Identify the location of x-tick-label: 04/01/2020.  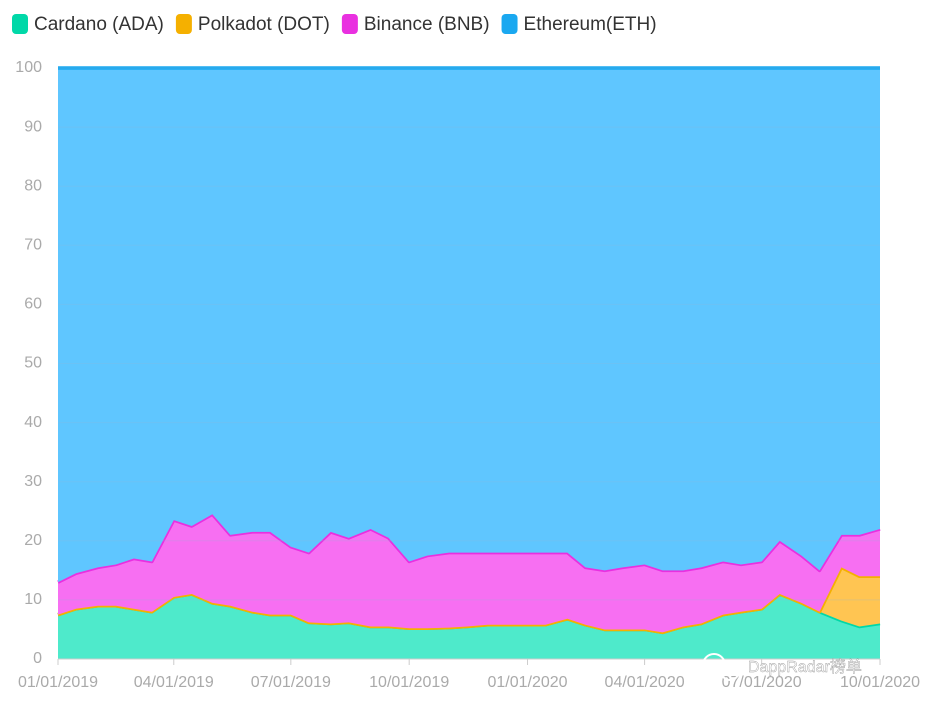
(645, 682).